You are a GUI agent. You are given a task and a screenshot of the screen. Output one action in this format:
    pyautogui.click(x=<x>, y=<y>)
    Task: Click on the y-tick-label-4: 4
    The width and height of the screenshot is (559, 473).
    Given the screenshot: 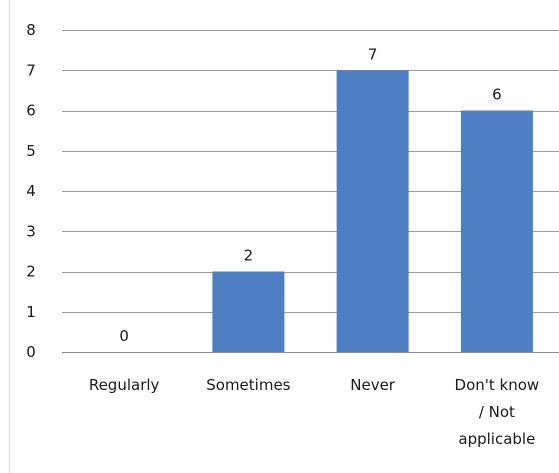 What is the action you would take?
    pyautogui.click(x=31, y=191)
    